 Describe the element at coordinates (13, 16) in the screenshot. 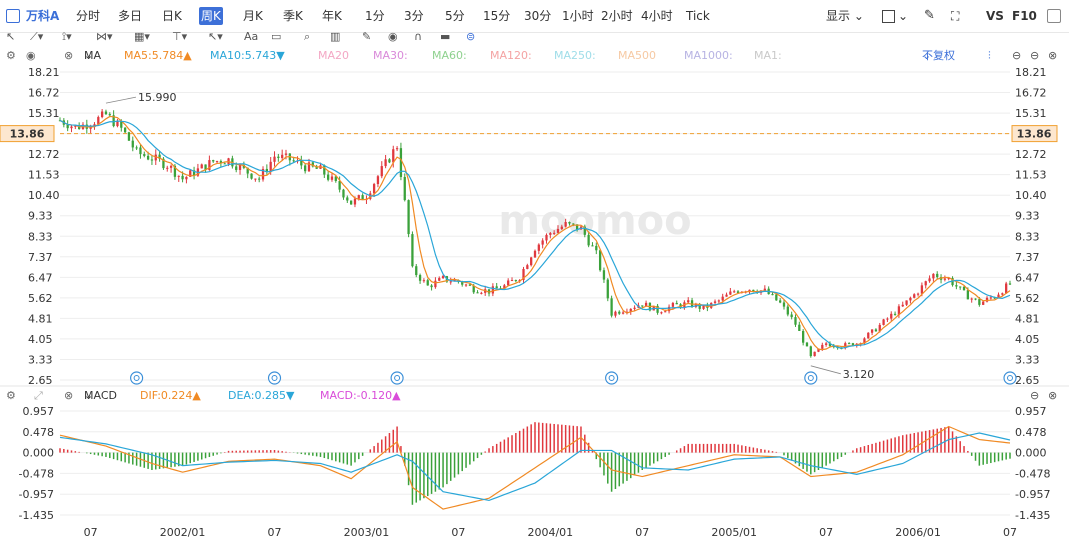

I see `panel-toggle-icon` at that location.